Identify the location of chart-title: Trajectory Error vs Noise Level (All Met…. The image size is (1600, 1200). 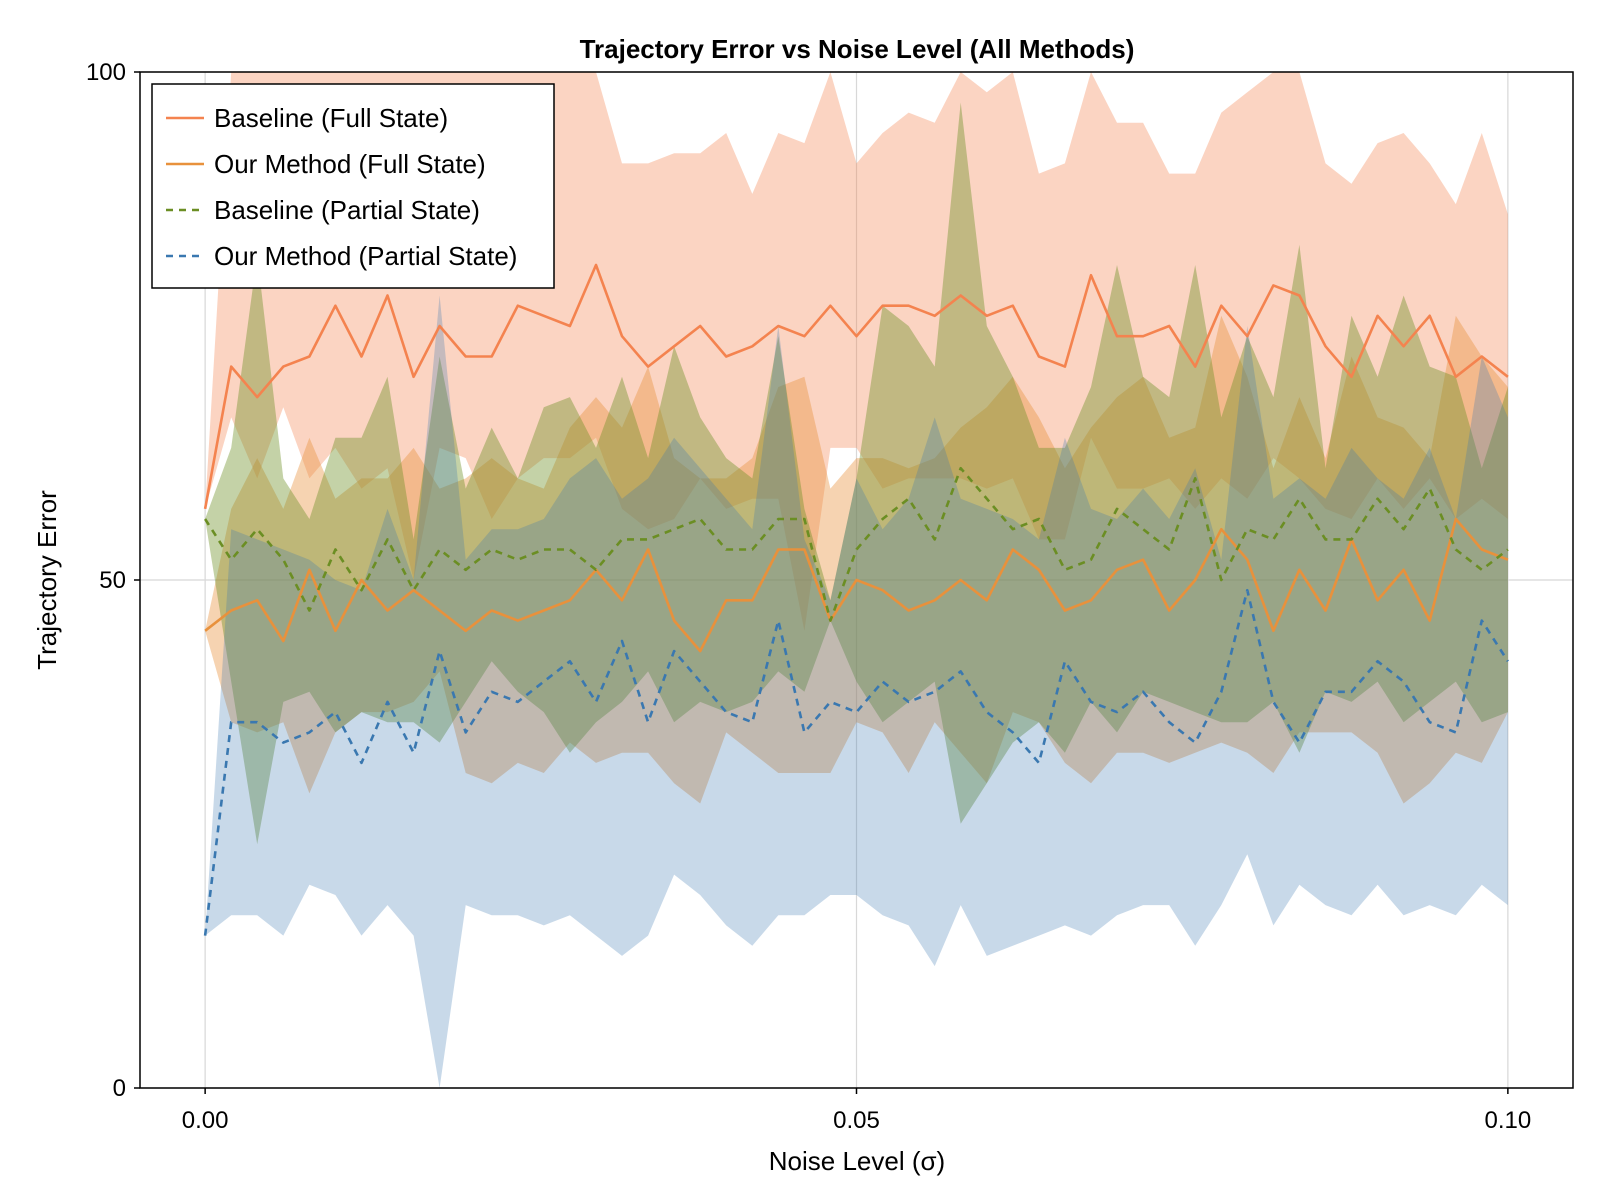
(857, 49).